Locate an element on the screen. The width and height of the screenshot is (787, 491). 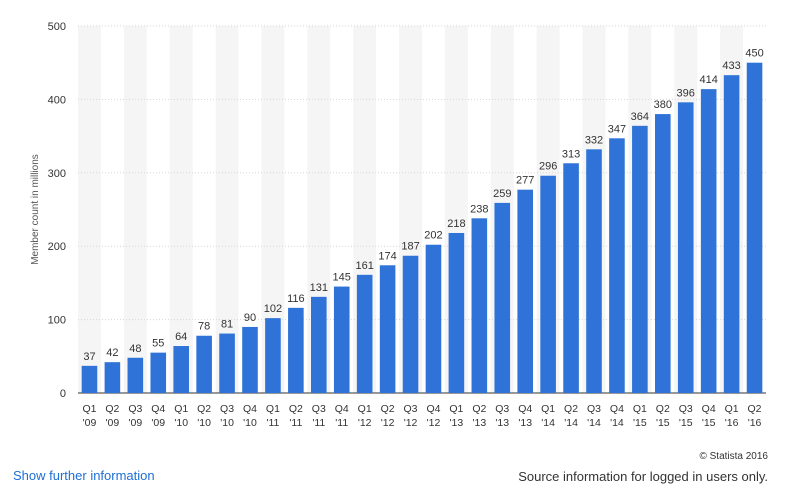
bar-value-label: 90 is located at coordinates (250, 318).